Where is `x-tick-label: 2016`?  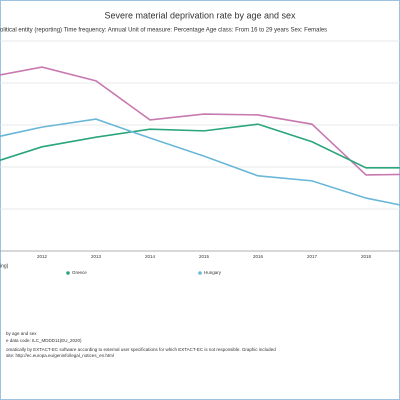
x-tick-label: 2016 is located at coordinates (258, 256).